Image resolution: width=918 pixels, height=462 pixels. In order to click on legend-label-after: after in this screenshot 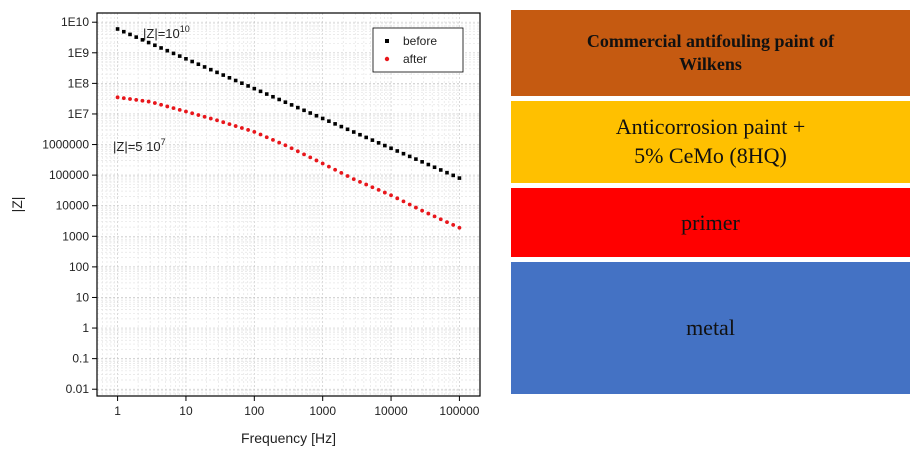, I will do `click(415, 59)`.